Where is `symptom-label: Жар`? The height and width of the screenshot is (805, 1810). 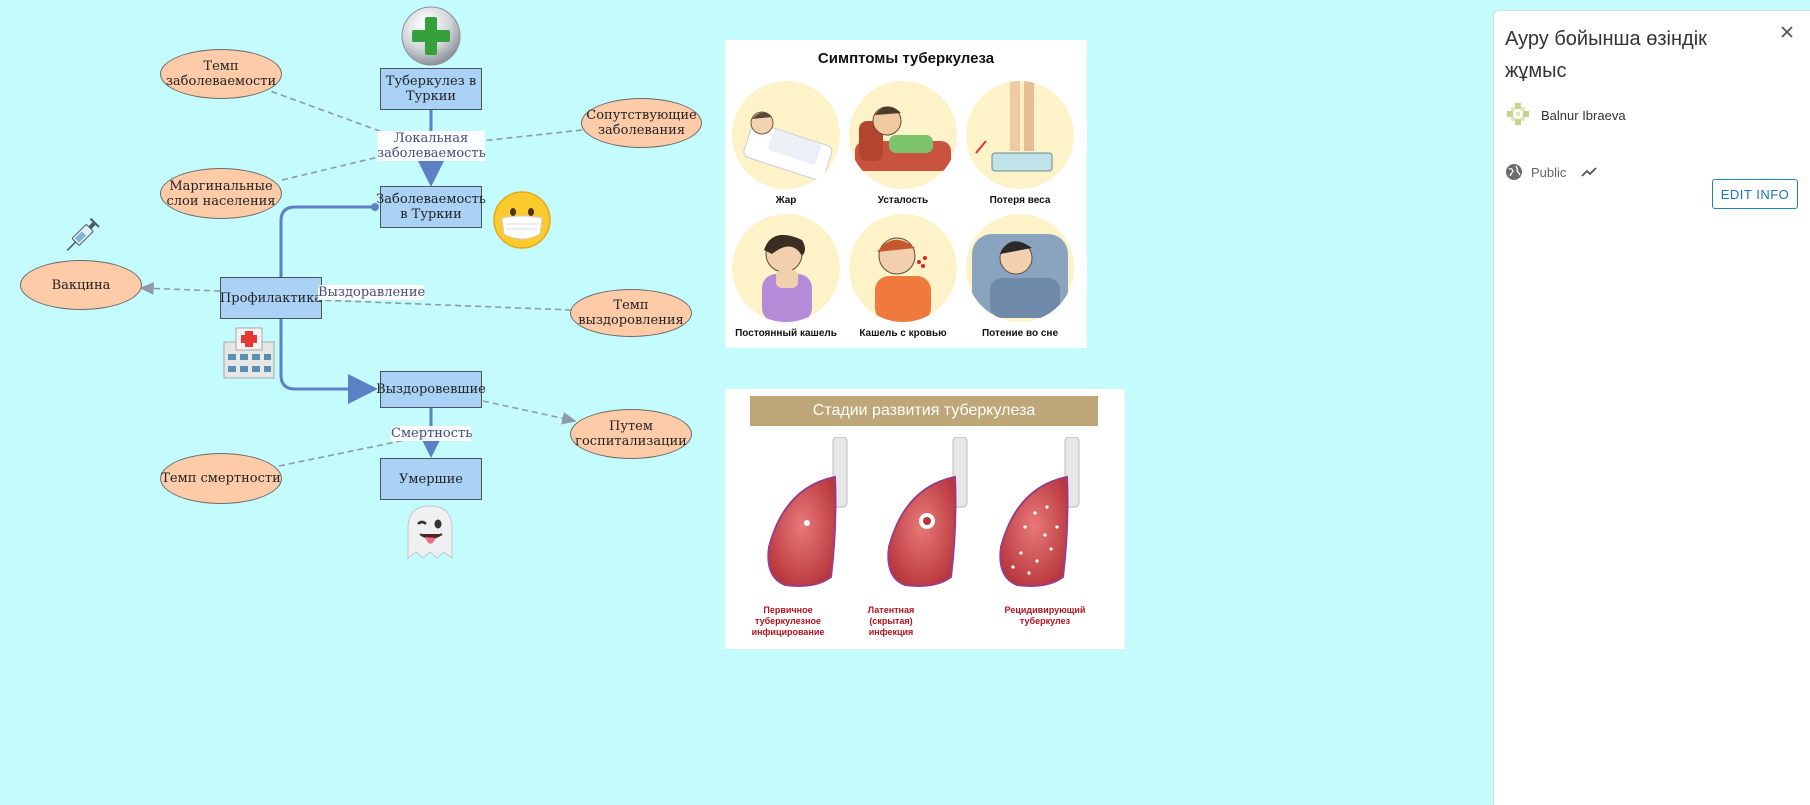
symptom-label: Жар is located at coordinates (786, 200).